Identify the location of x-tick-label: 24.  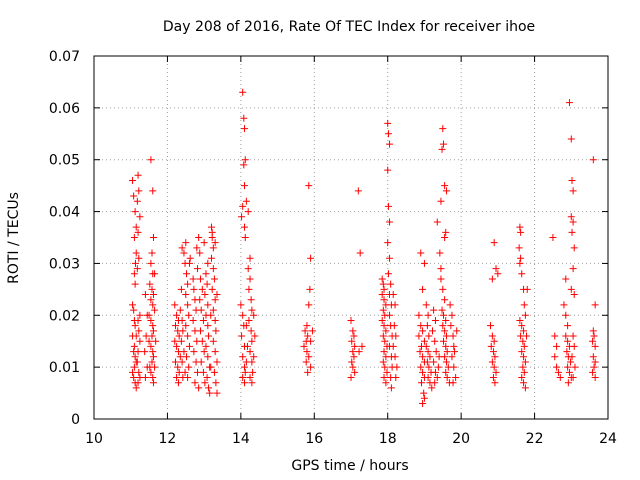
(608, 439).